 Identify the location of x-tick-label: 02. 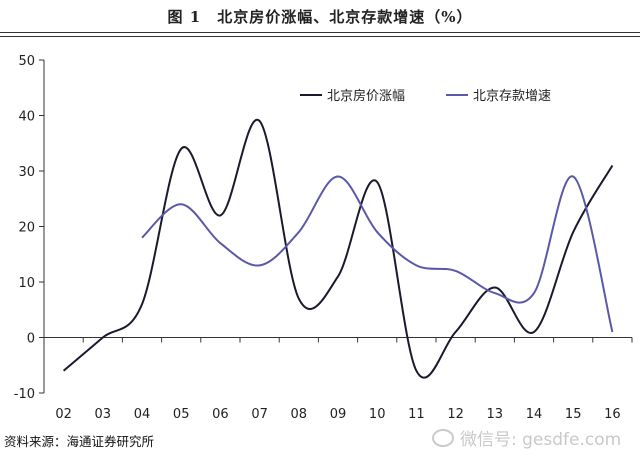
(63, 414).